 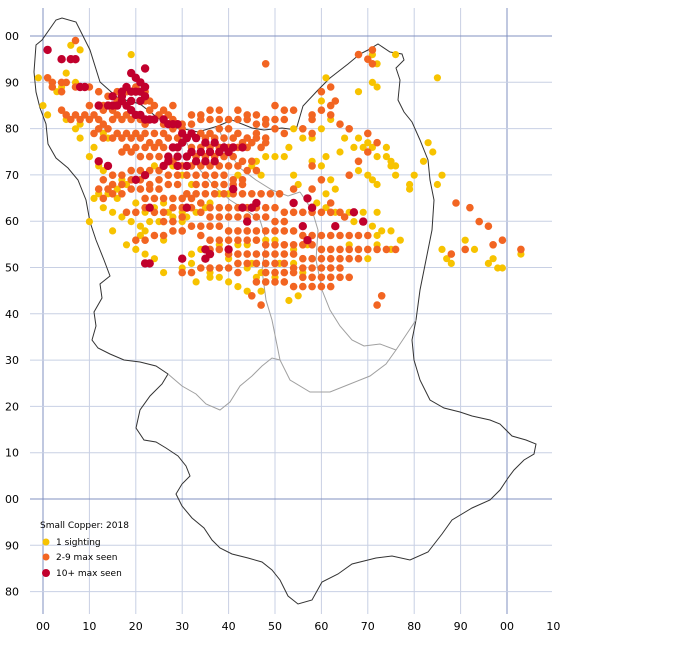 I want to click on x-tick-label: 60, so click(x=321, y=626).